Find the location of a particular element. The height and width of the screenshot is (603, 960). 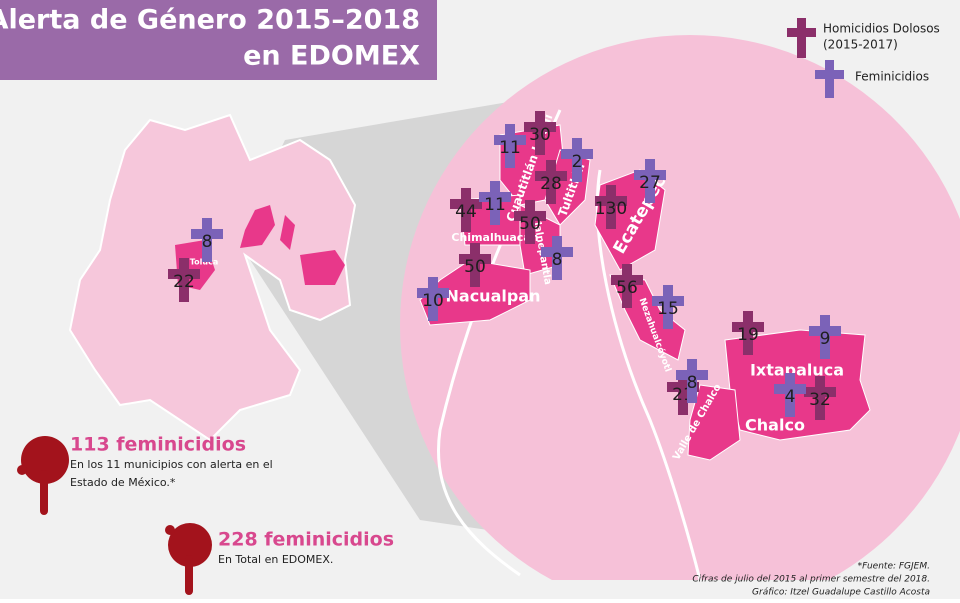

stat-text: Estado de México.* is located at coordinates (123, 482).